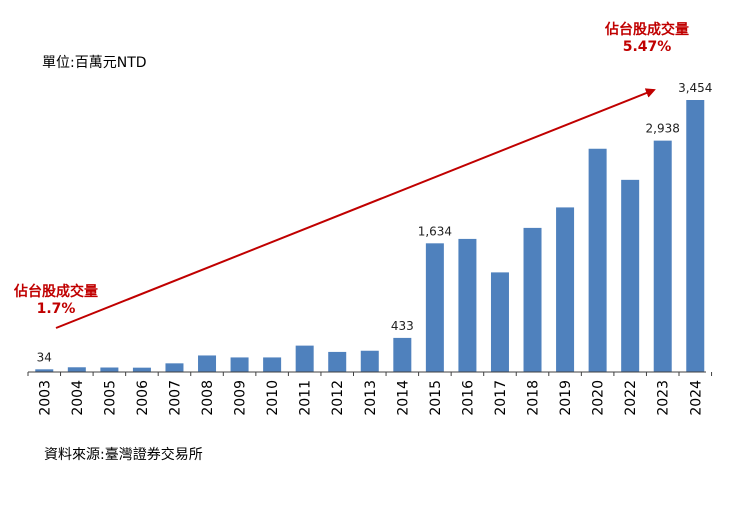 The image size is (740, 512). I want to click on bar-2010, so click(272, 364).